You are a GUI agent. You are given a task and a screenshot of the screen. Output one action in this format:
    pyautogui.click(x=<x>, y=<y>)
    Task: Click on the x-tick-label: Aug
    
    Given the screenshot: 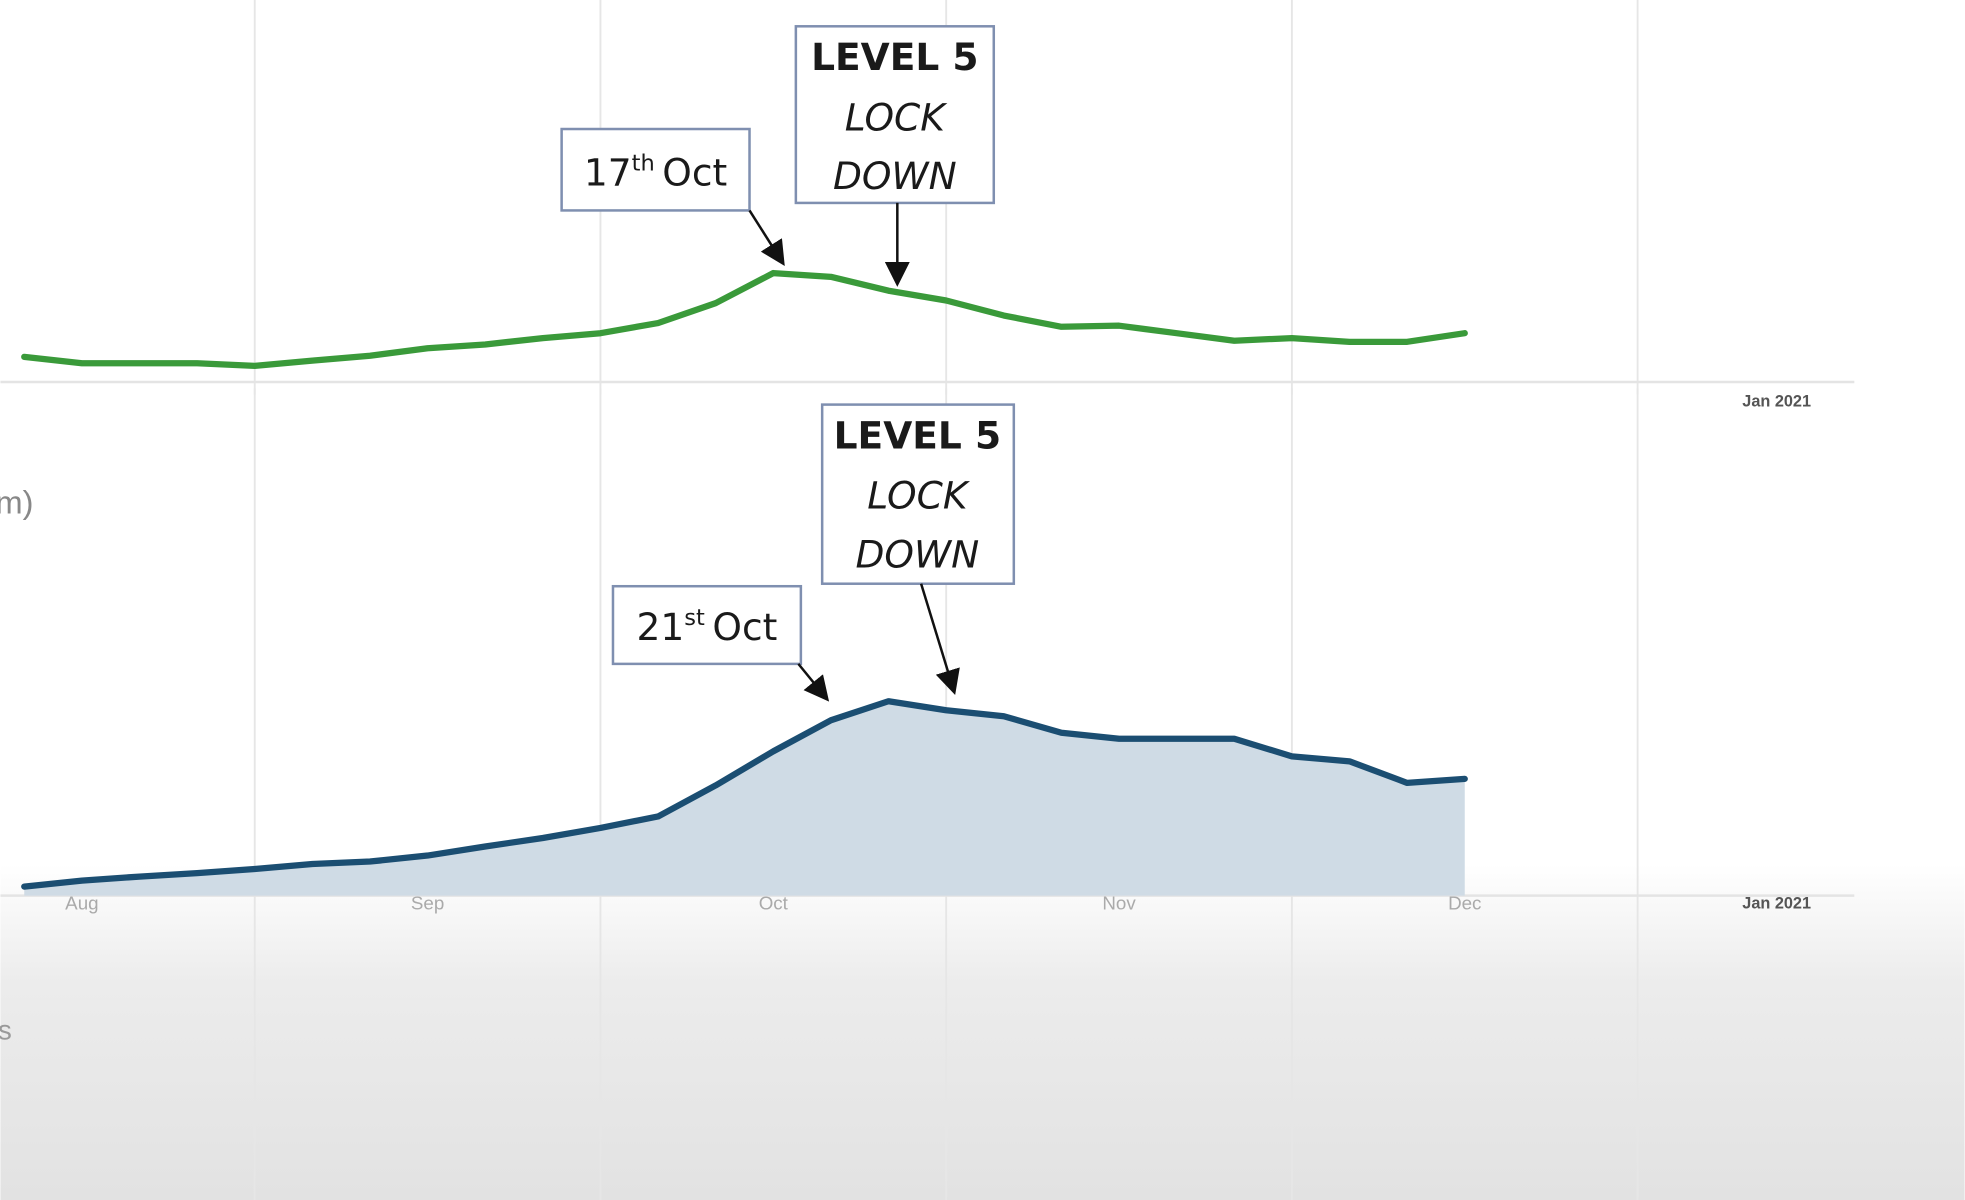 What is the action you would take?
    pyautogui.click(x=81, y=902)
    